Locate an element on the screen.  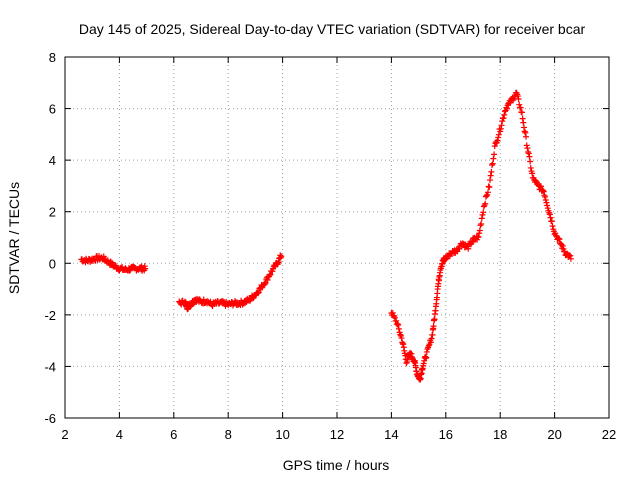
y-tick-label: 0 is located at coordinates (52, 263).